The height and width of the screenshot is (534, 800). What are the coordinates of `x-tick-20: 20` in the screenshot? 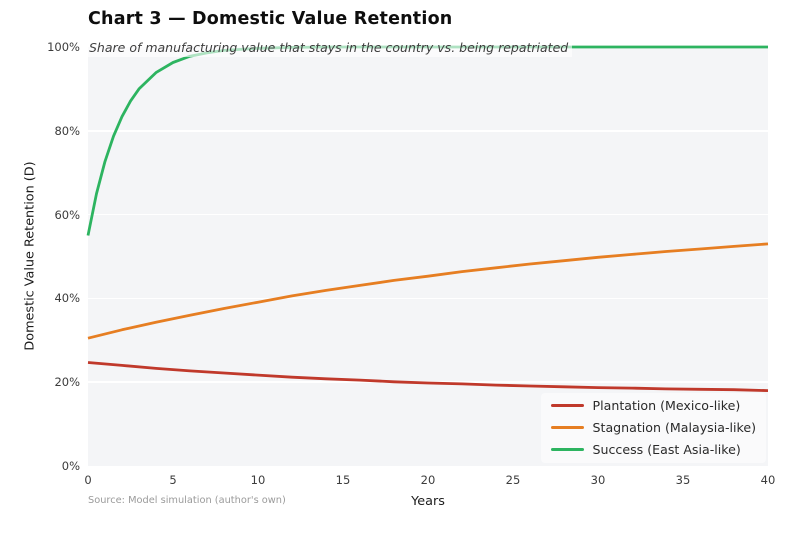 It's located at (428, 480).